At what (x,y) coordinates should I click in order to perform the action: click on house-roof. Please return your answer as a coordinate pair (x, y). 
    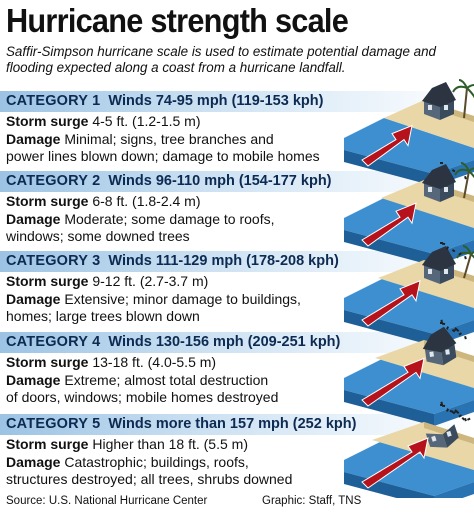
    Looking at the image, I should click on (439, 176).